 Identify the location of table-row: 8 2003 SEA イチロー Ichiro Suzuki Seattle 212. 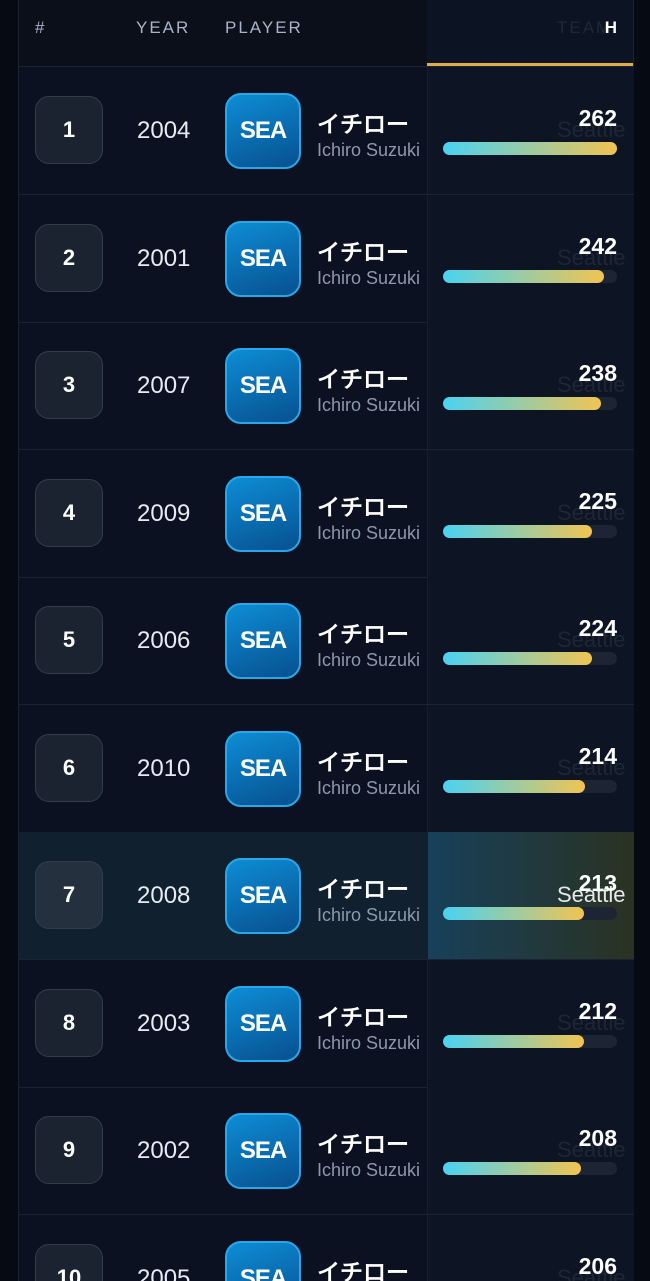
(326, 1023).